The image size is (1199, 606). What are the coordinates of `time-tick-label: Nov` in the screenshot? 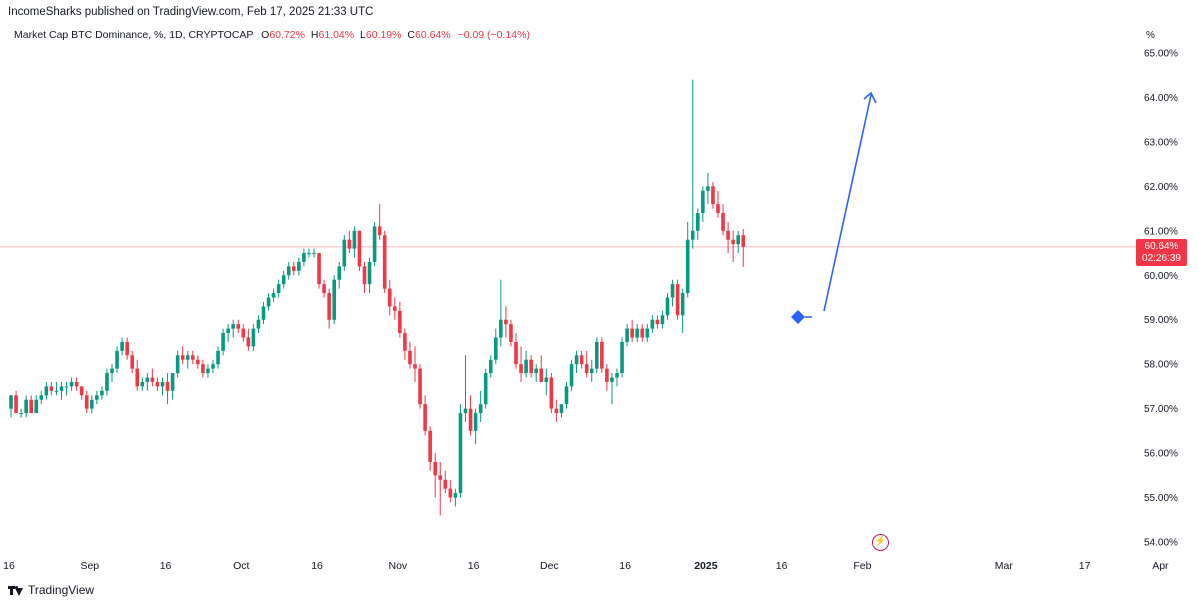 It's located at (398, 566).